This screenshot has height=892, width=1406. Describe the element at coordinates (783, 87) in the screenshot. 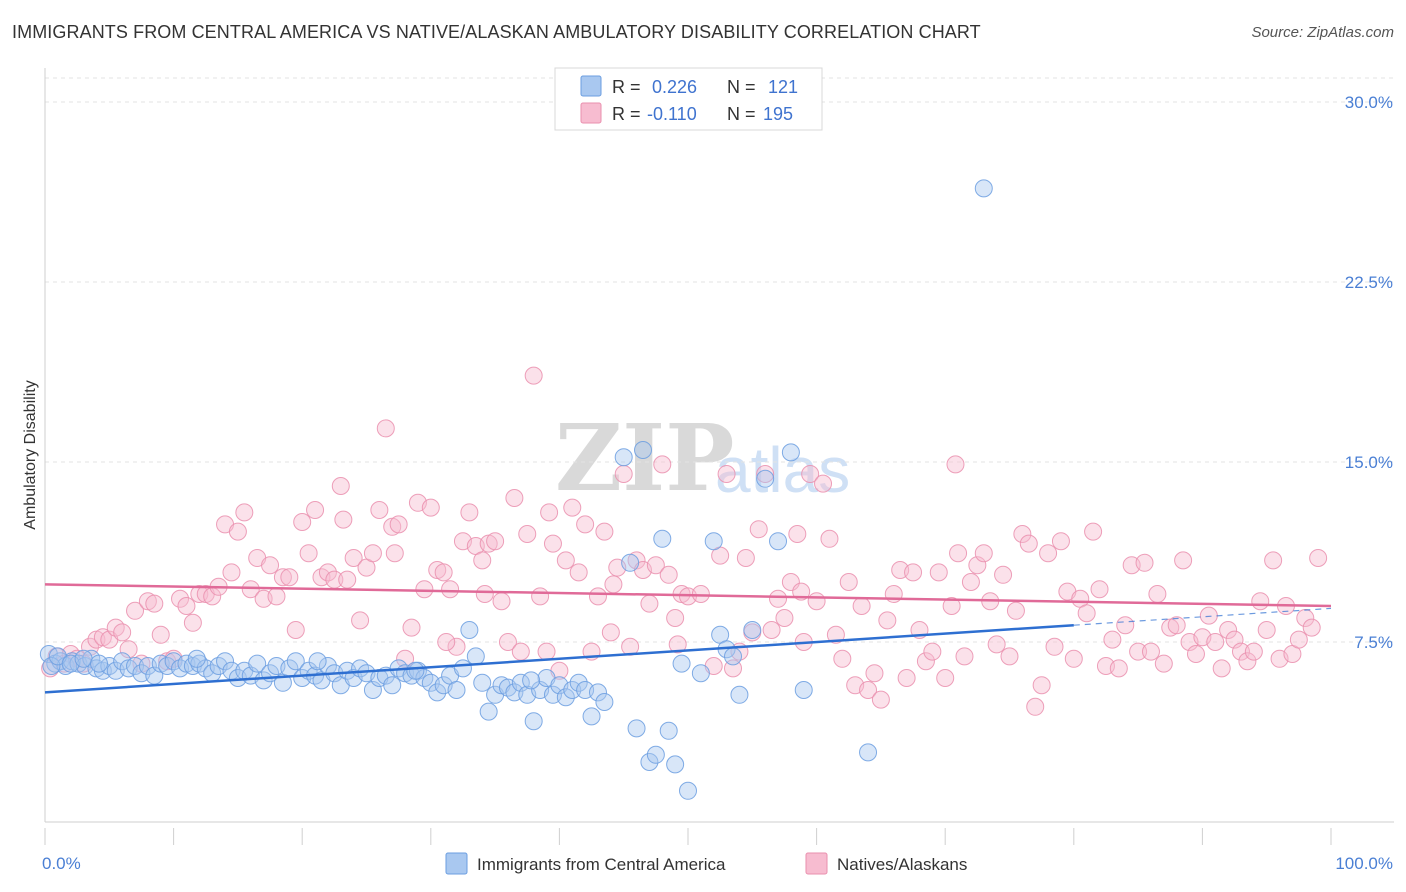

I see `legend-n-value-1: 121` at that location.